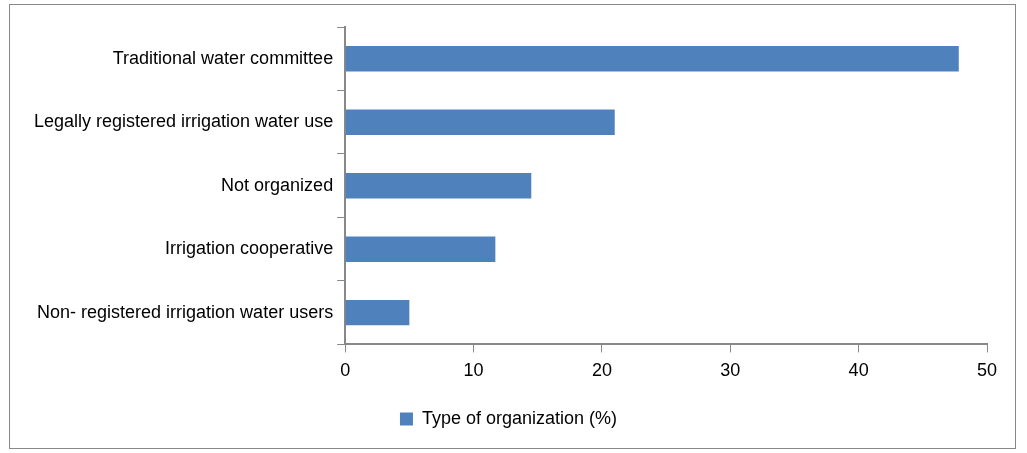 Image resolution: width=1027 pixels, height=453 pixels. I want to click on x-tick-label: 50, so click(987, 370).